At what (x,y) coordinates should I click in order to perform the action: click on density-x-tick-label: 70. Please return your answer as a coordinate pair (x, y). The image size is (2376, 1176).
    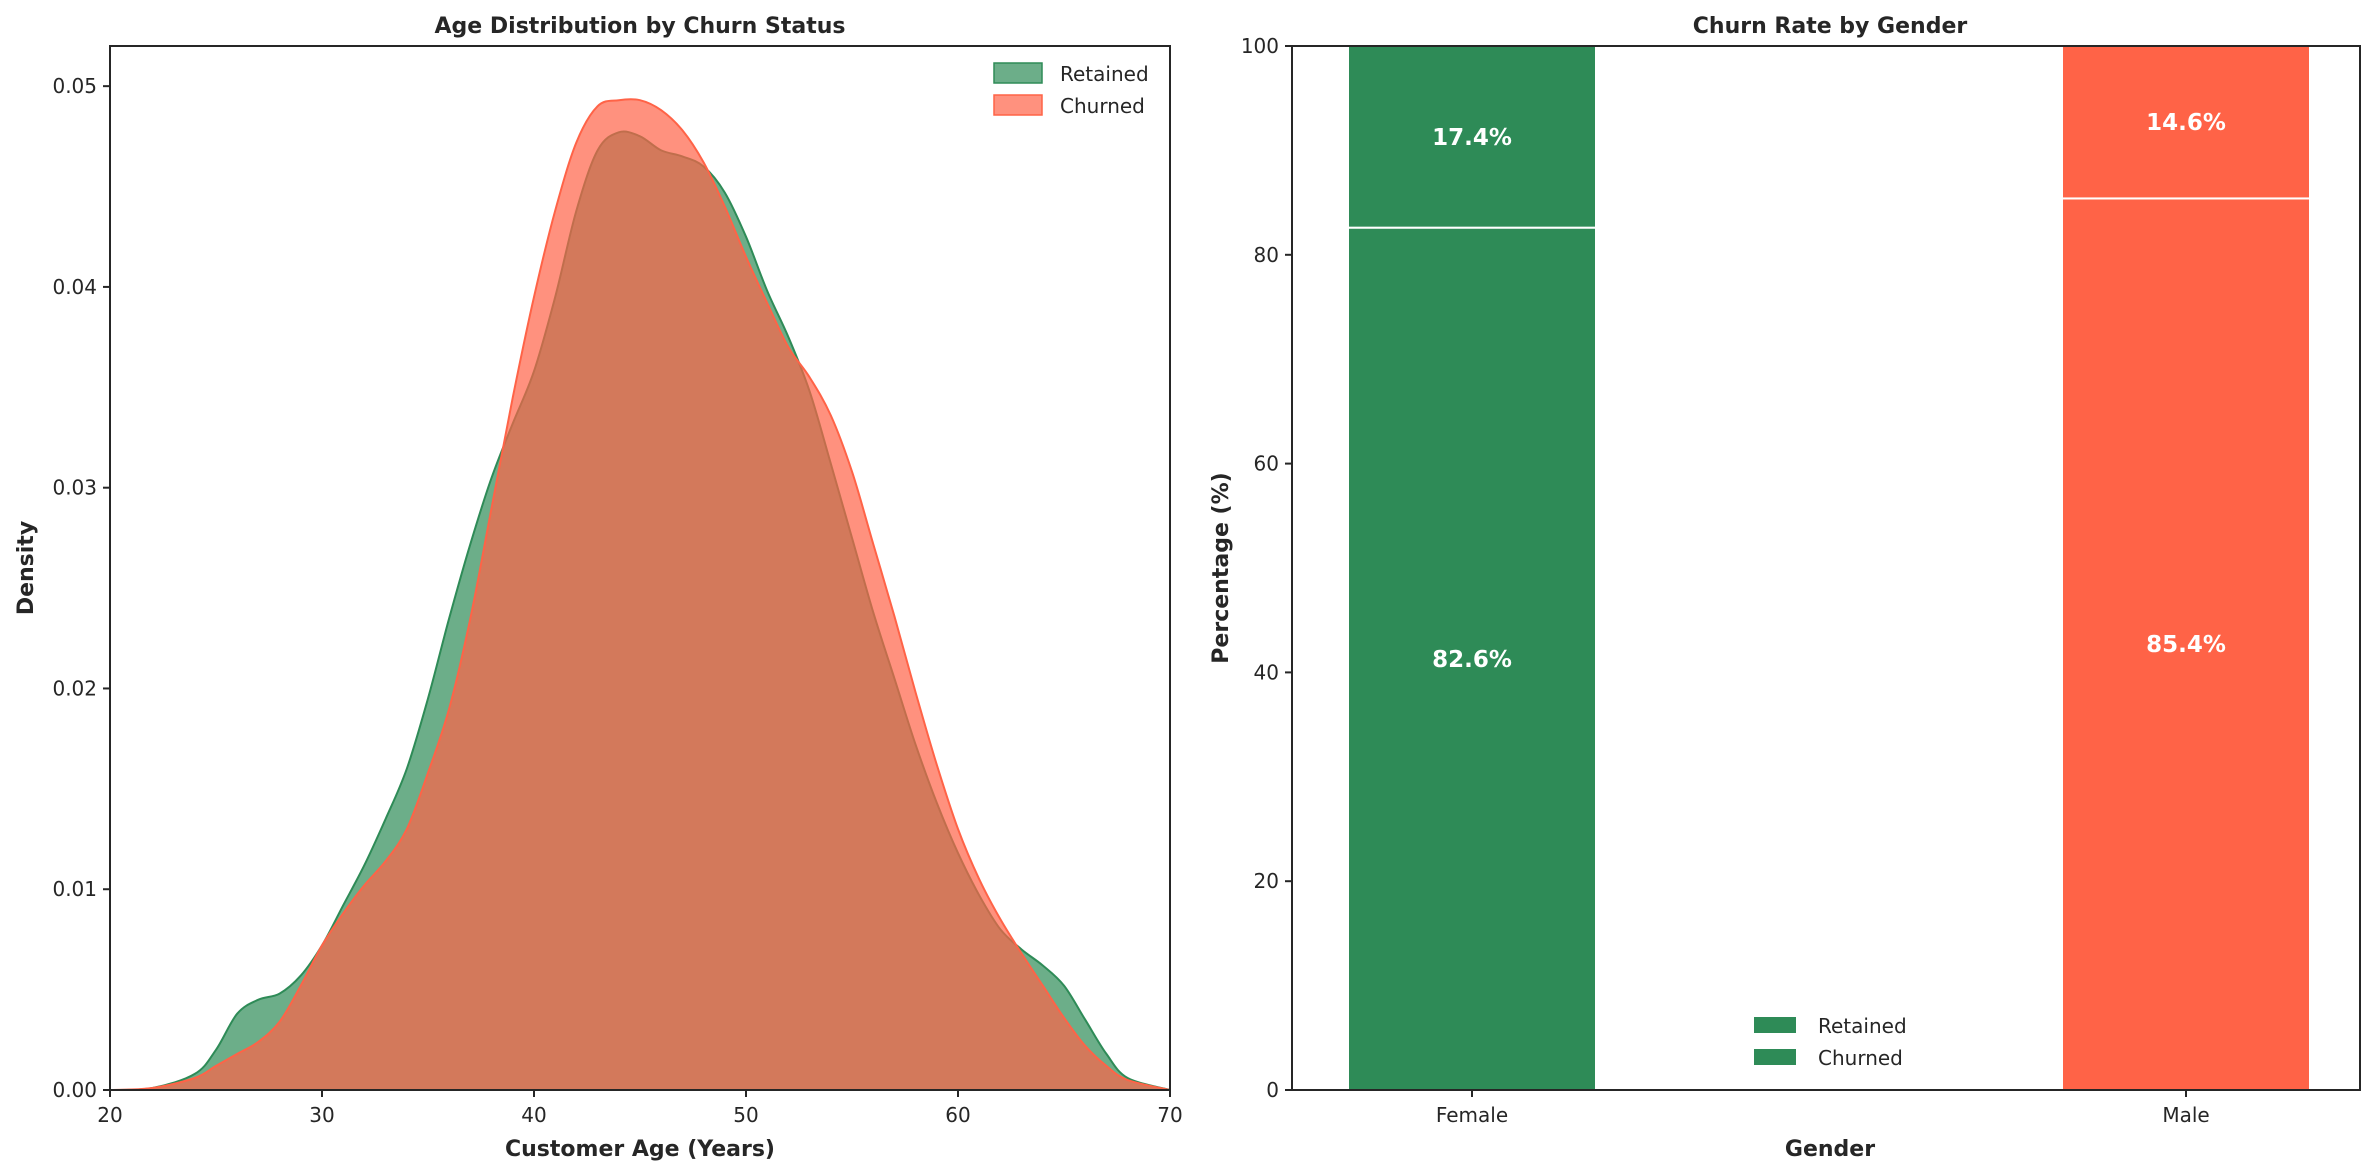
    Looking at the image, I should click on (1169, 1115).